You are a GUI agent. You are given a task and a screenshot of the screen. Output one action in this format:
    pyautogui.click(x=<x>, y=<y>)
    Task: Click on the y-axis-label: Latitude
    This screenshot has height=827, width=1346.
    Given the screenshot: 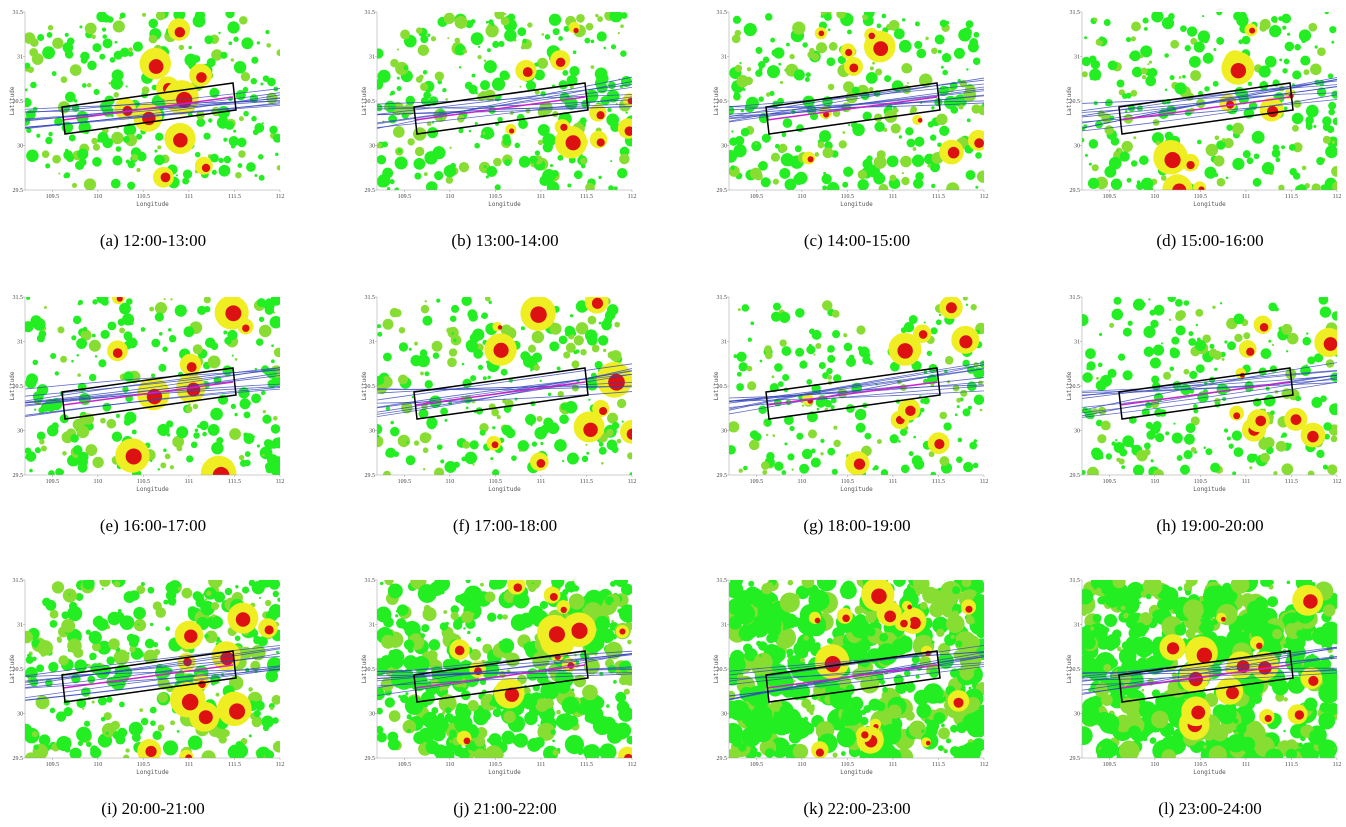 What is the action you would take?
    pyautogui.click(x=364, y=385)
    